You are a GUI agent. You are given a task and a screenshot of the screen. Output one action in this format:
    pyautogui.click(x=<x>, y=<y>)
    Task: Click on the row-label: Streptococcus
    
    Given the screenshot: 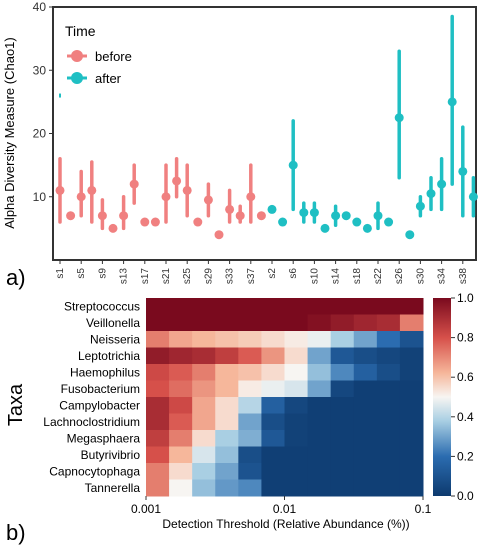 What is the action you would take?
    pyautogui.click(x=102, y=306)
    